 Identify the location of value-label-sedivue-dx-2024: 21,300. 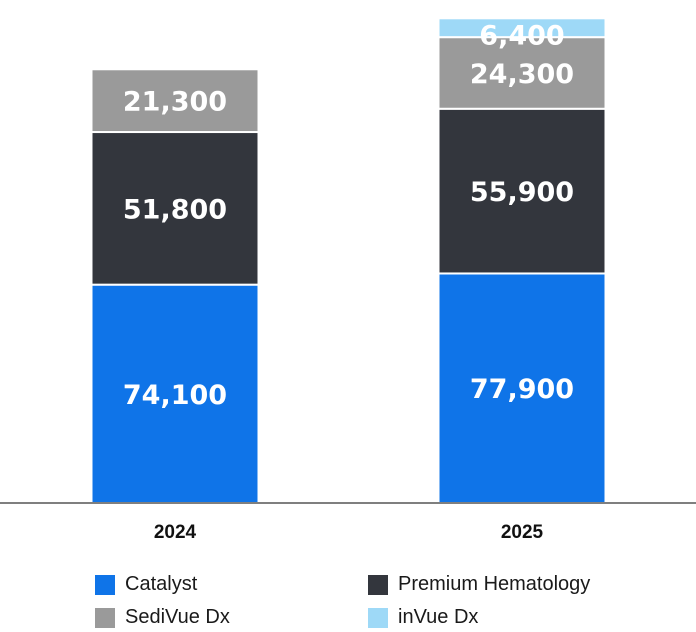
(175, 102).